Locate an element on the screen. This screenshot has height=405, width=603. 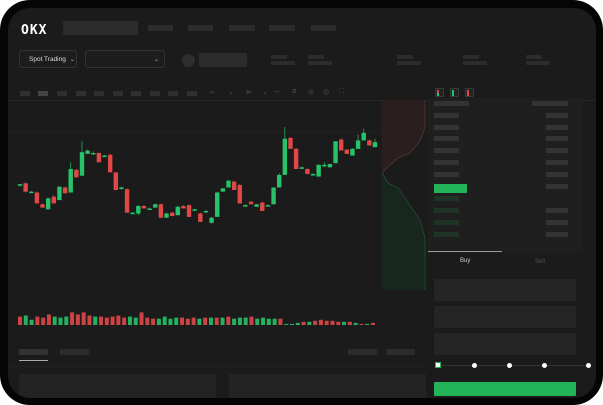
total-input is located at coordinates (505, 344).